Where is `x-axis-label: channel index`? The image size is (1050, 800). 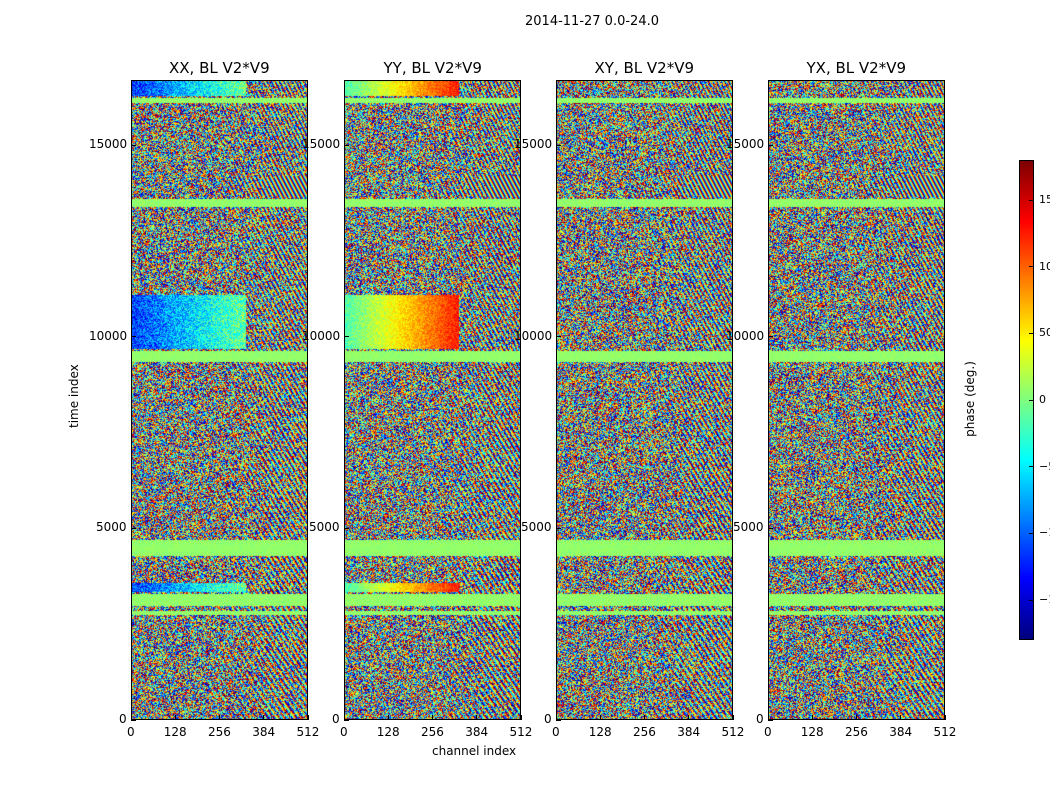
x-axis-label: channel index is located at coordinates (474, 751).